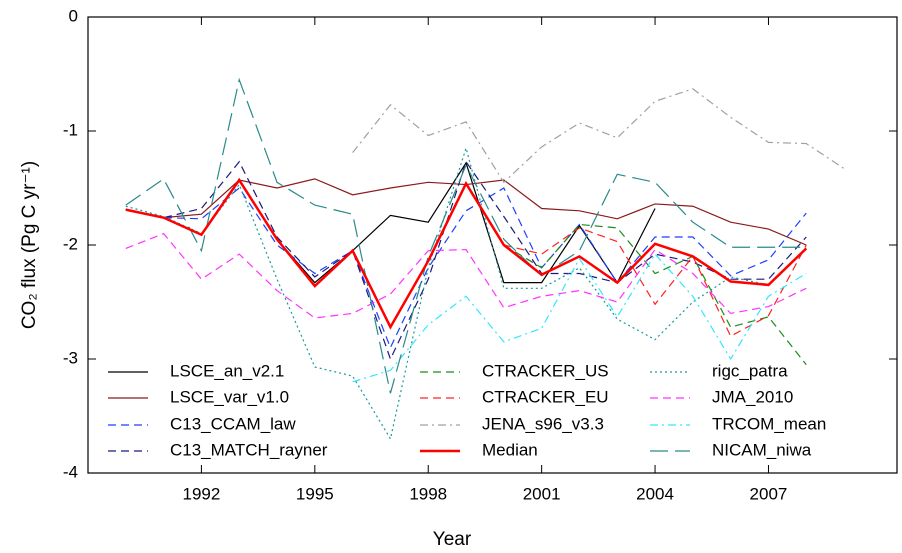  What do you see at coordinates (545, 370) in the screenshot?
I see `legend-label: CTRACKER_US` at bounding box center [545, 370].